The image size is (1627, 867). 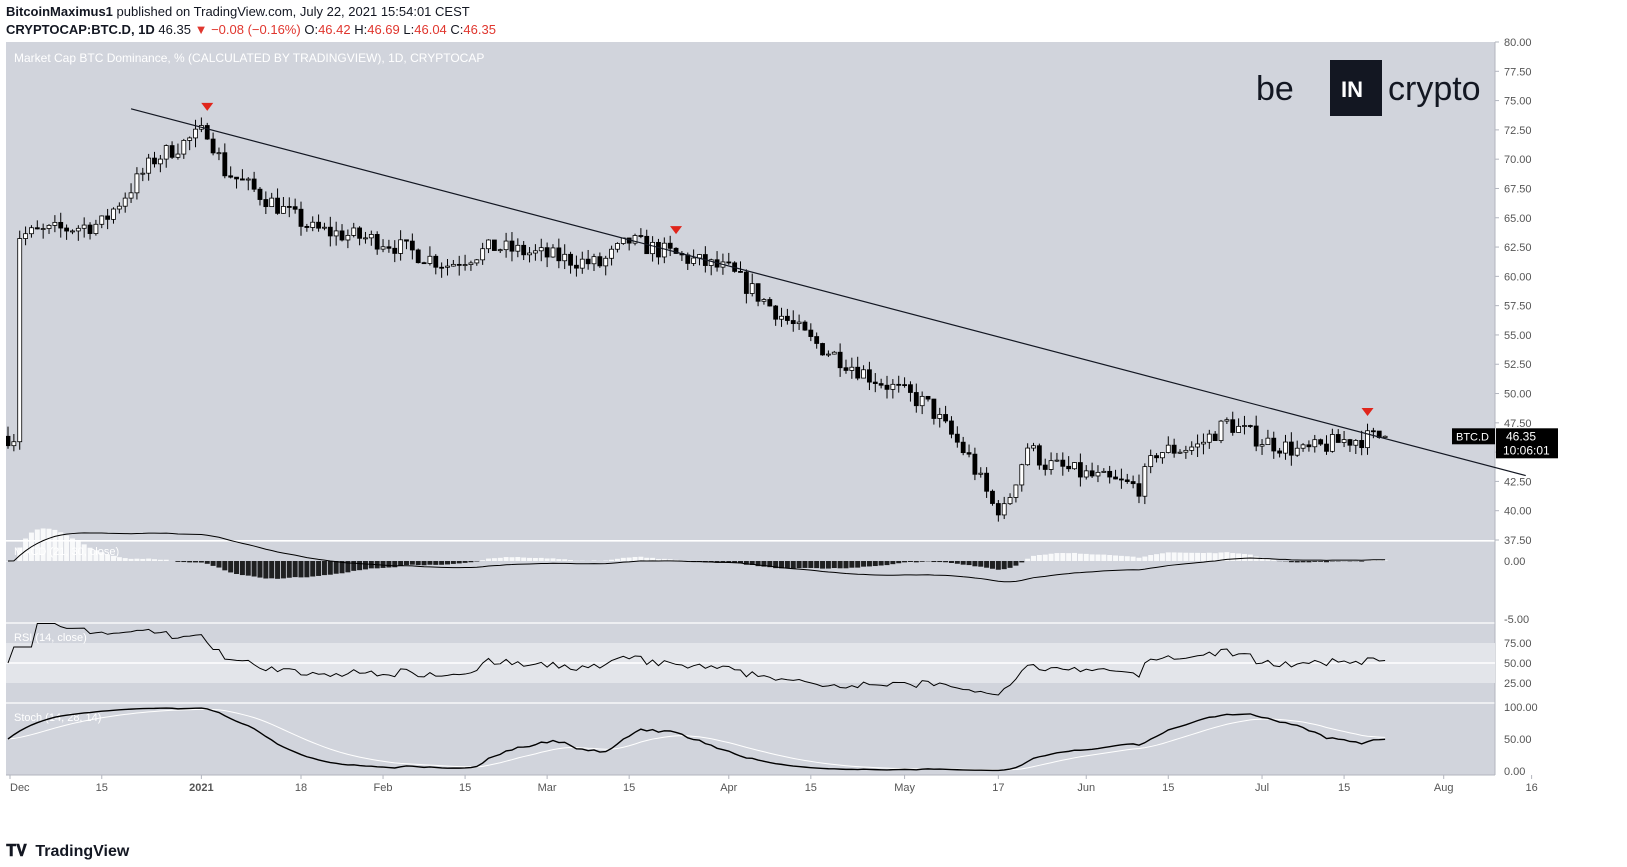 I want to click on brand-right: crypto, so click(x=1434, y=89).